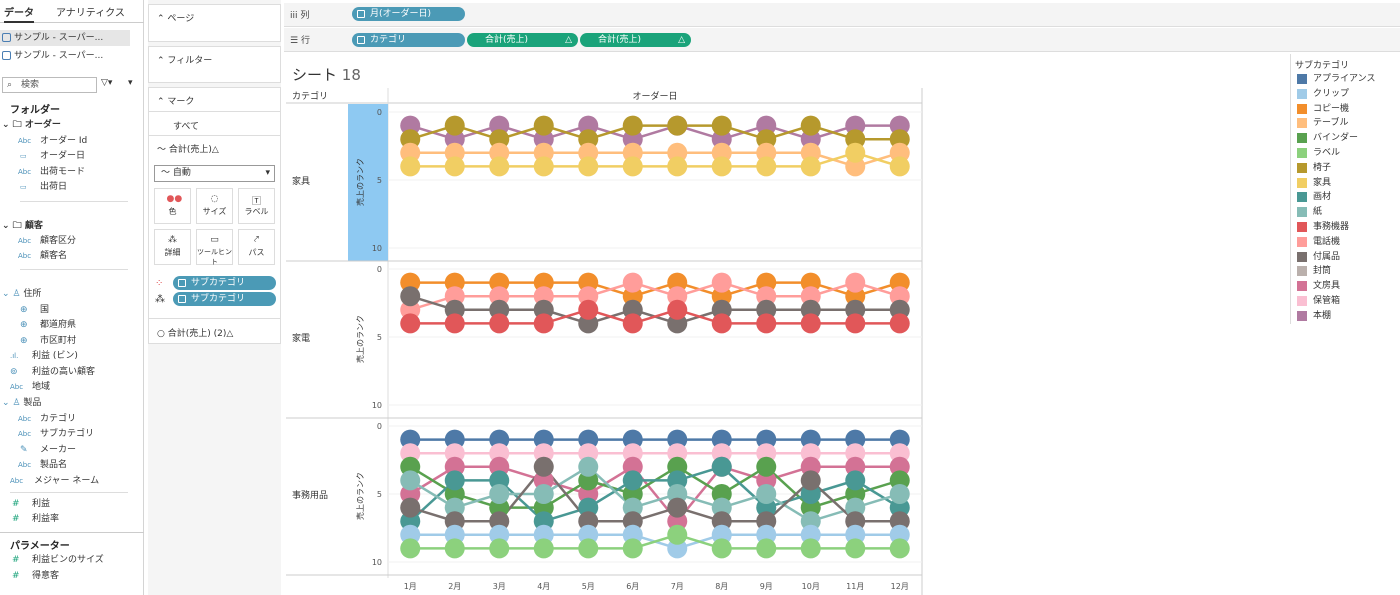 Image resolution: width=1400 pixels, height=595 pixels. Describe the element at coordinates (295, 16) in the screenshot. I see `columns-icon: iii` at that location.